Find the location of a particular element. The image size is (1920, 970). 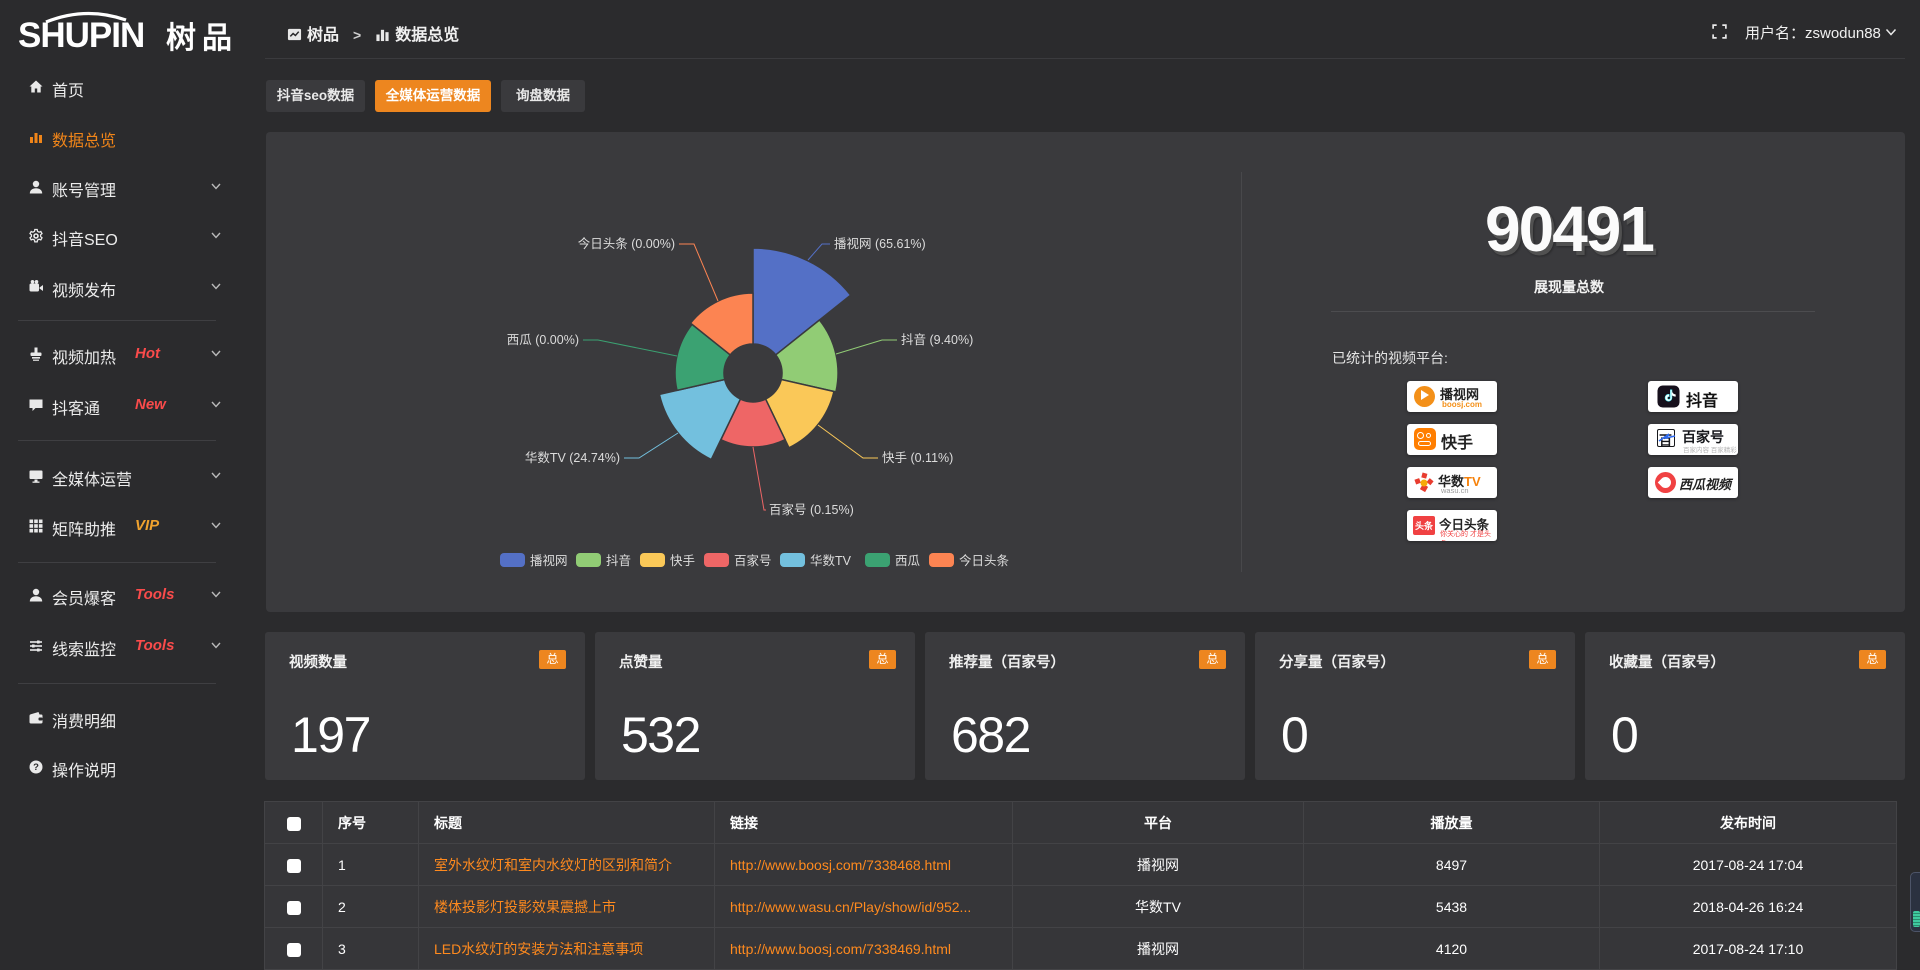

svg-text: SHUPIN is located at coordinates (81, 35).